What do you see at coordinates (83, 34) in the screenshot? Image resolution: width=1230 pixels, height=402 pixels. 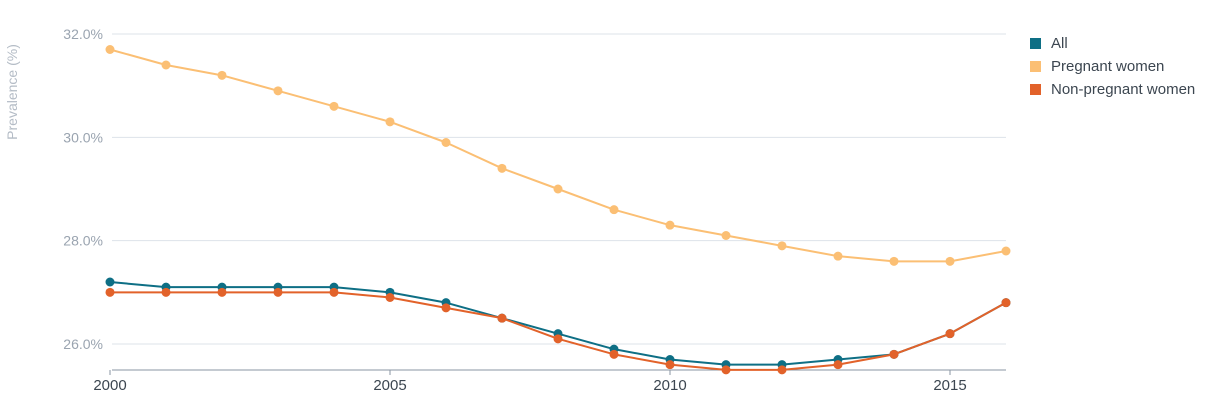 I see `y-tick-label: 32.0%` at bounding box center [83, 34].